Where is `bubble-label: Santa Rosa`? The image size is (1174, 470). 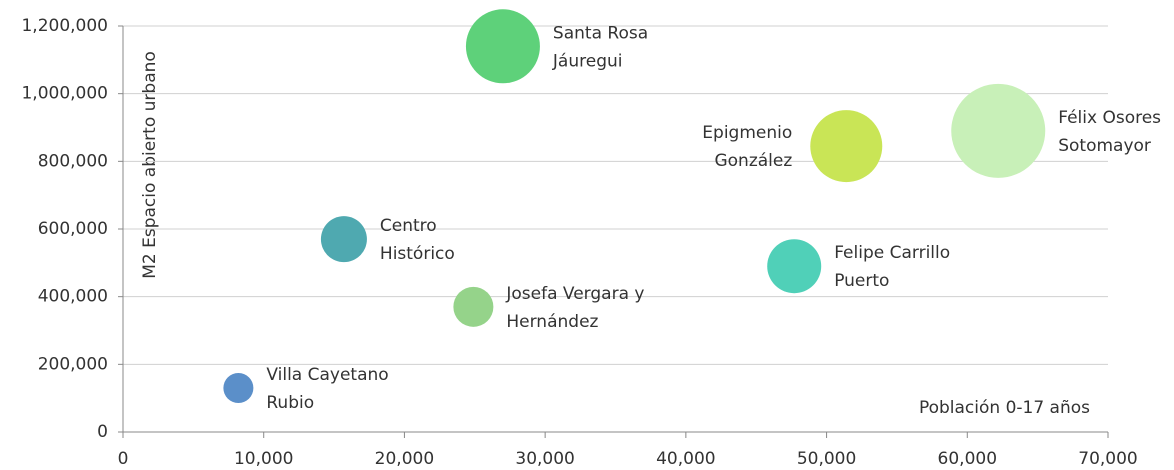
bubble-label: Santa Rosa is located at coordinates (600, 33).